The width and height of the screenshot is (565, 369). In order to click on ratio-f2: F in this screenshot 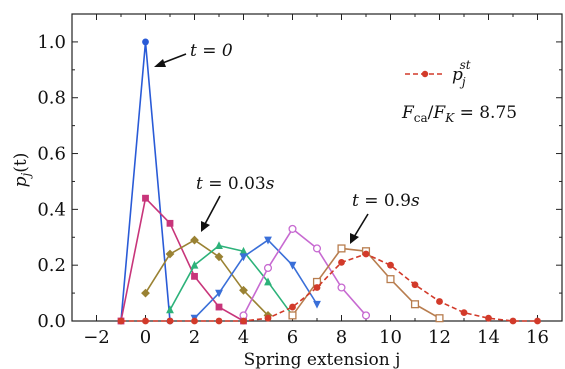, I will do `click(439, 113)`.